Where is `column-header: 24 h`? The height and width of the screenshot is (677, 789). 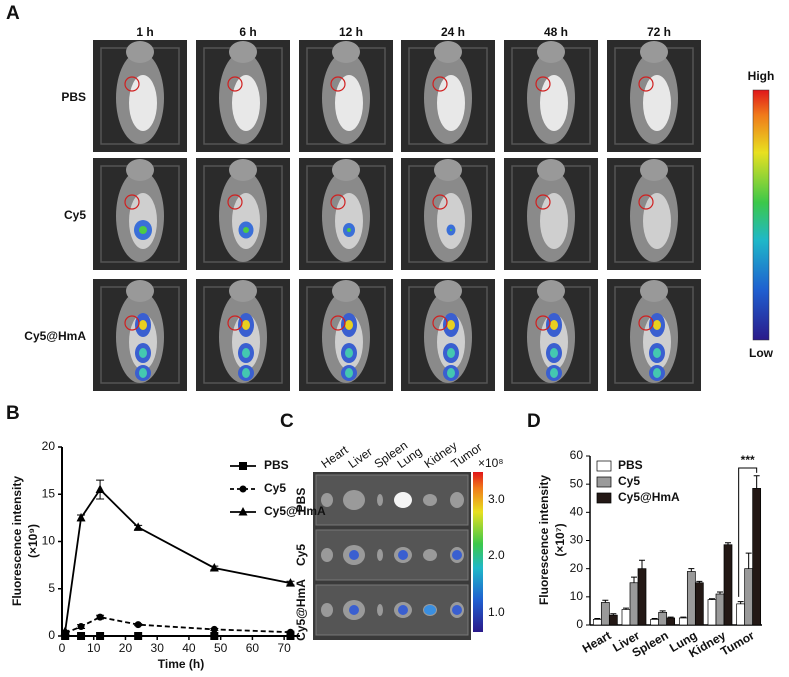 column-header: 24 h is located at coordinates (453, 32).